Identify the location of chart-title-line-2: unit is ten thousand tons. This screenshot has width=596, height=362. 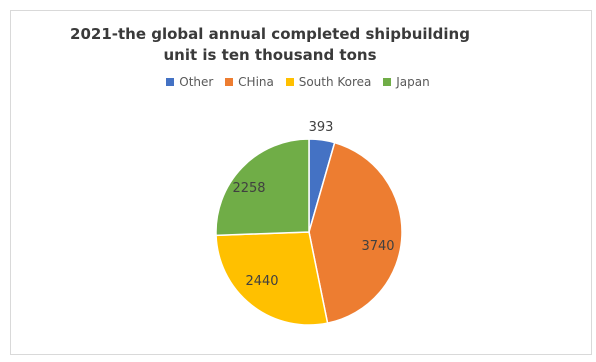
(270, 55).